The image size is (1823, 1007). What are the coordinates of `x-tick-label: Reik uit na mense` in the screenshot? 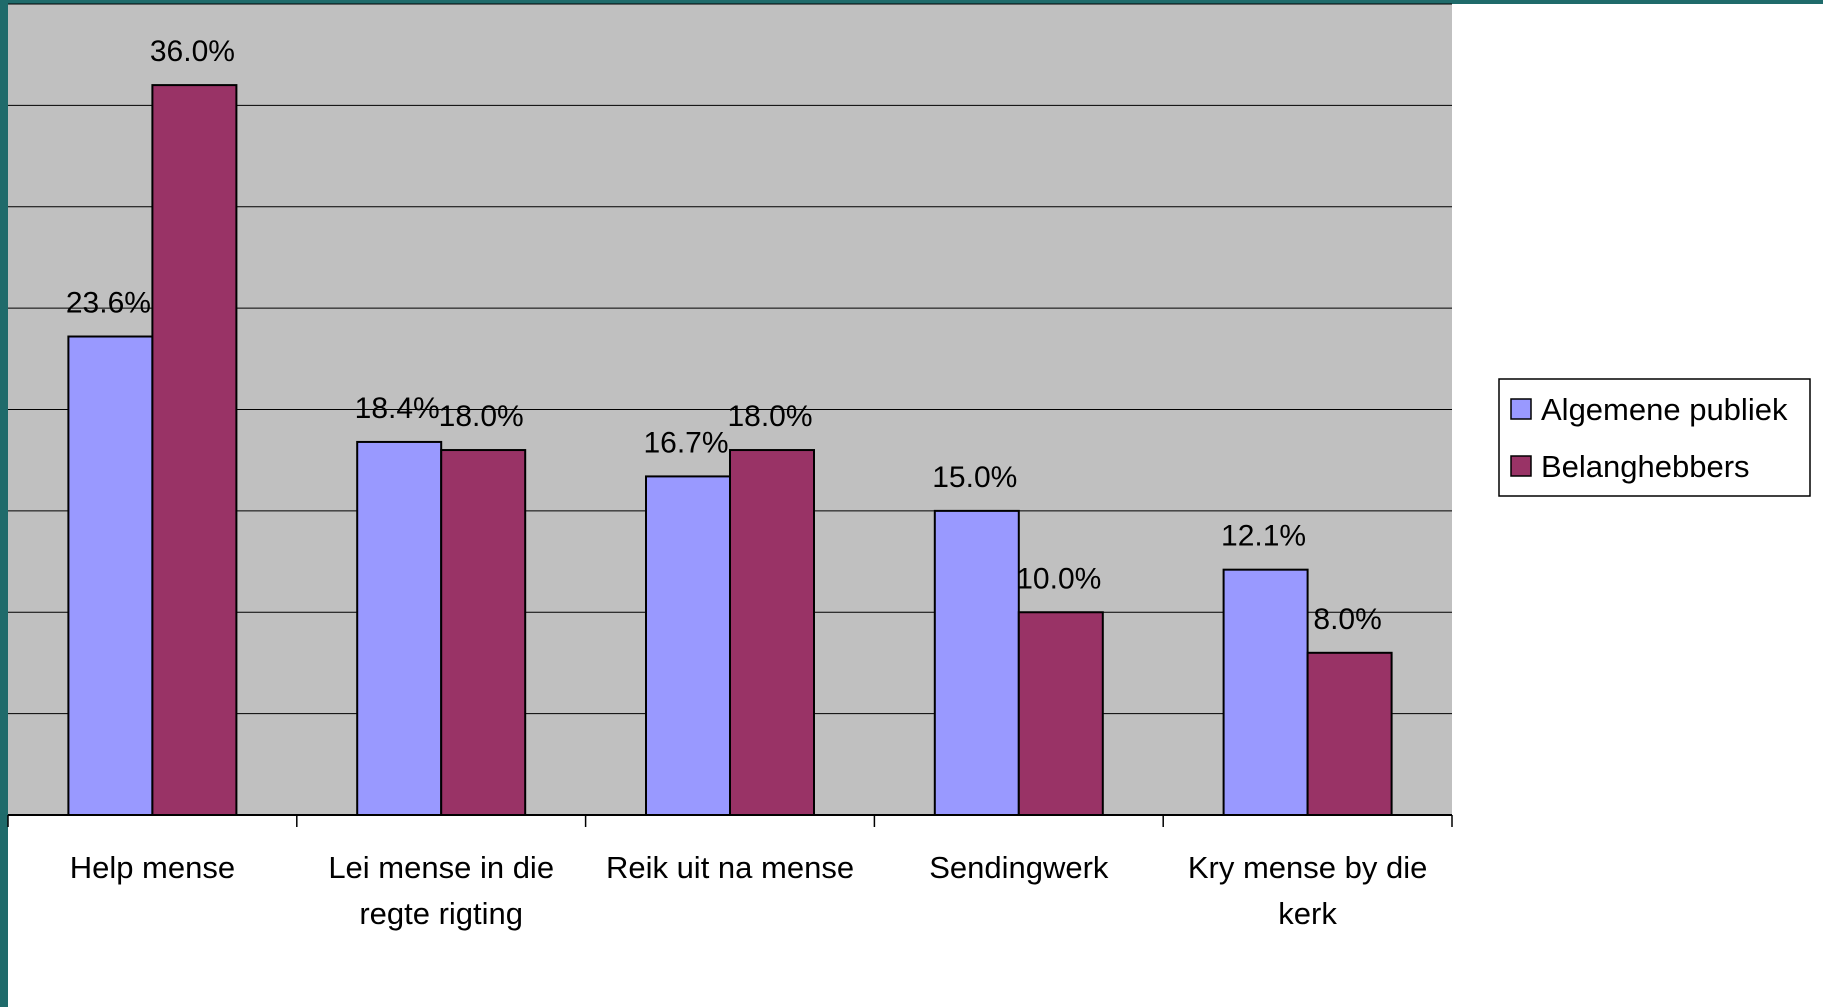 It's located at (730, 867).